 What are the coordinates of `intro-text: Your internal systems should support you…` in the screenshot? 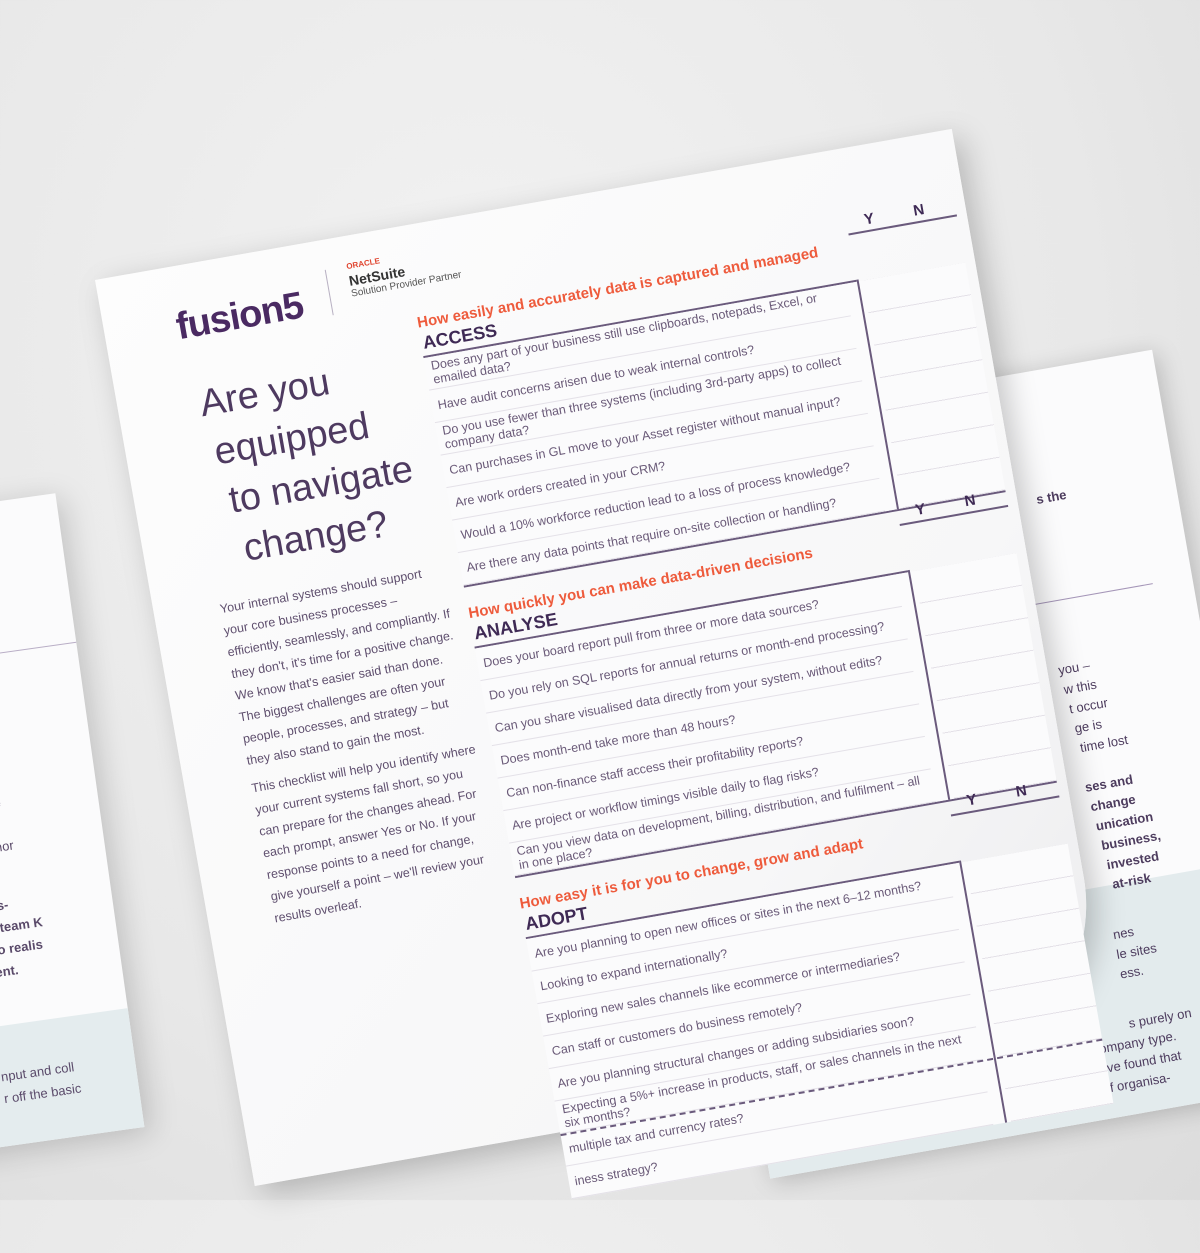 It's located at (361, 747).